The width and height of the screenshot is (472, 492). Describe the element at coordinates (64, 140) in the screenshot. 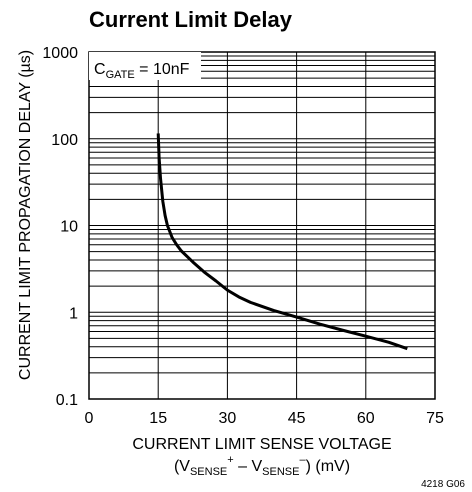

I see `y-tick-label: 100` at that location.